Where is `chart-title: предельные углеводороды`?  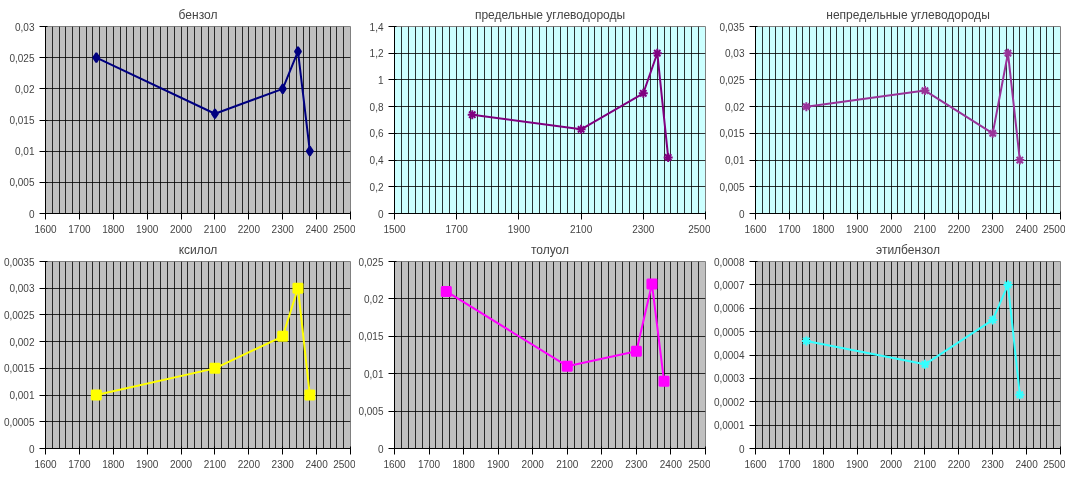 chart-title: предельные углеводороды is located at coordinates (550, 14).